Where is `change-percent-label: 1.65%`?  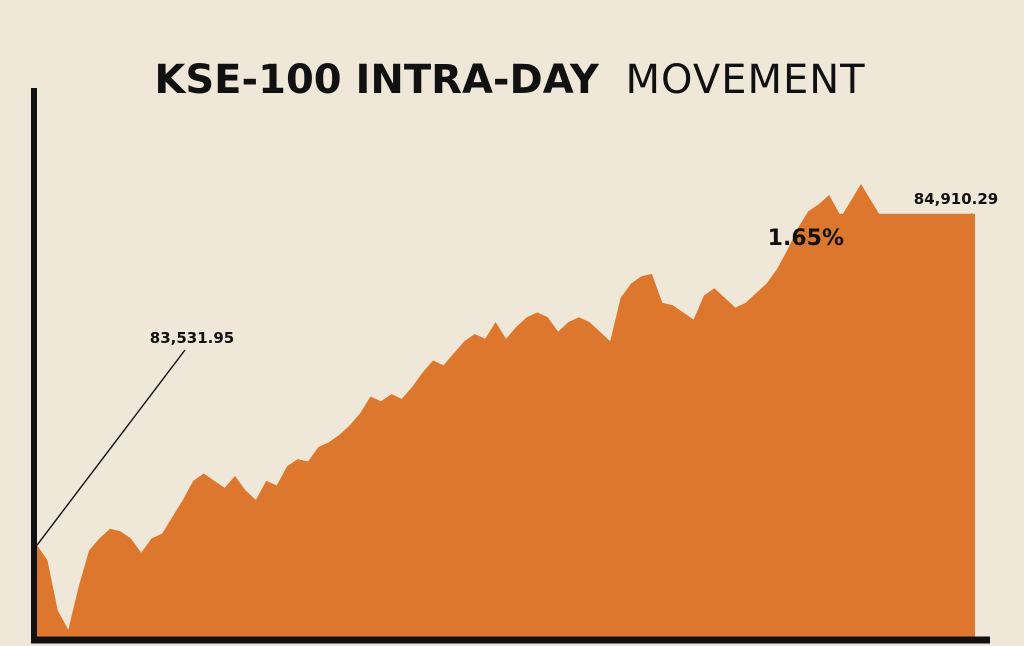 change-percent-label: 1.65% is located at coordinates (806, 238).